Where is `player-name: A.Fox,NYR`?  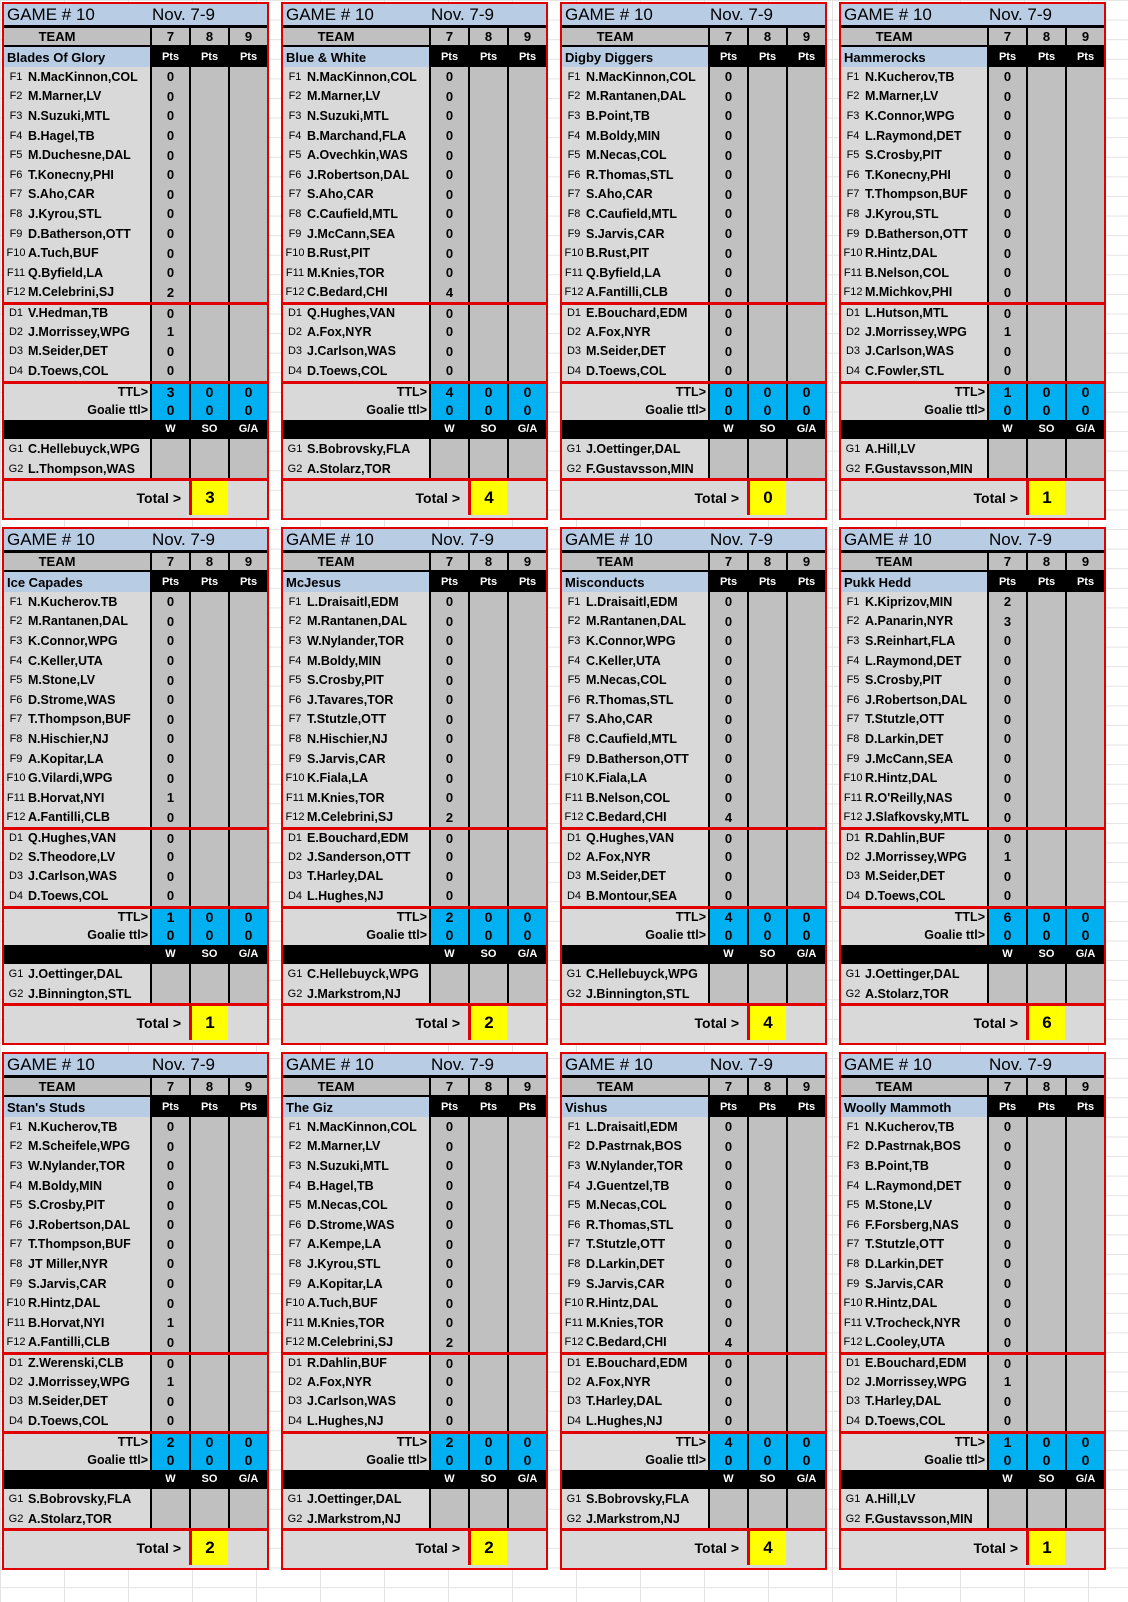
player-name: A.Fox,NYR is located at coordinates (618, 856).